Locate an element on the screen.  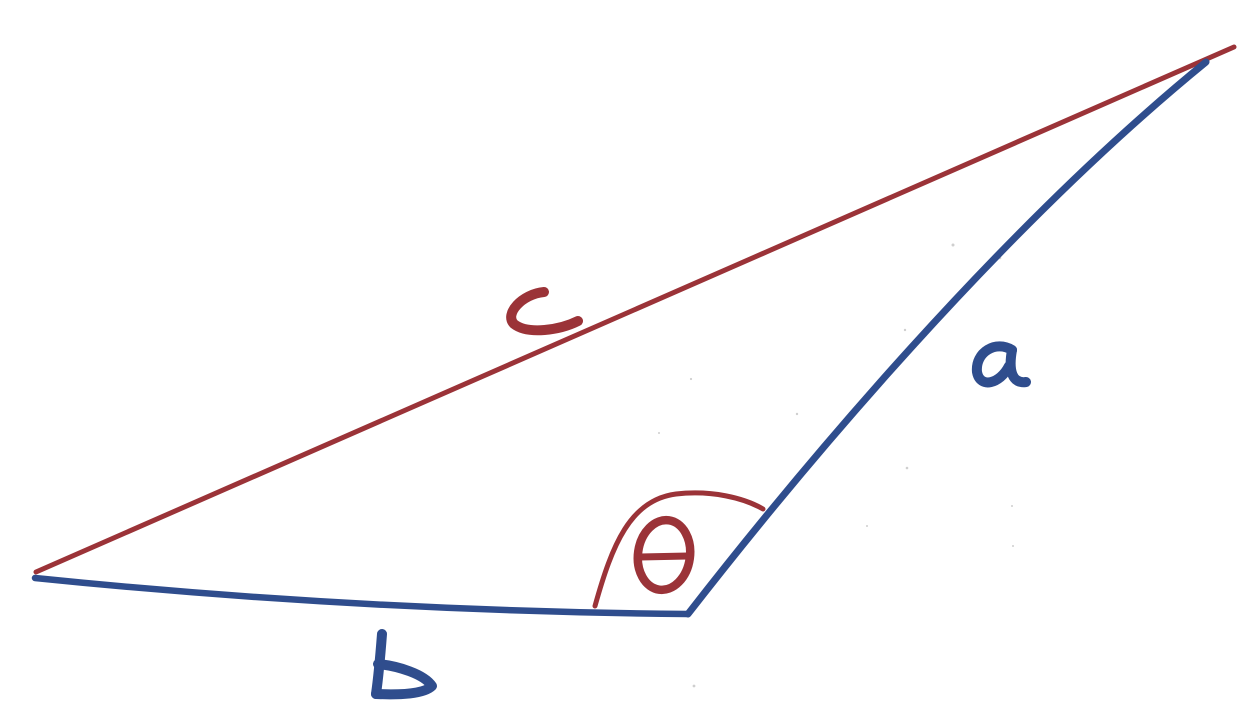
side-b-line is located at coordinates (361, 596).